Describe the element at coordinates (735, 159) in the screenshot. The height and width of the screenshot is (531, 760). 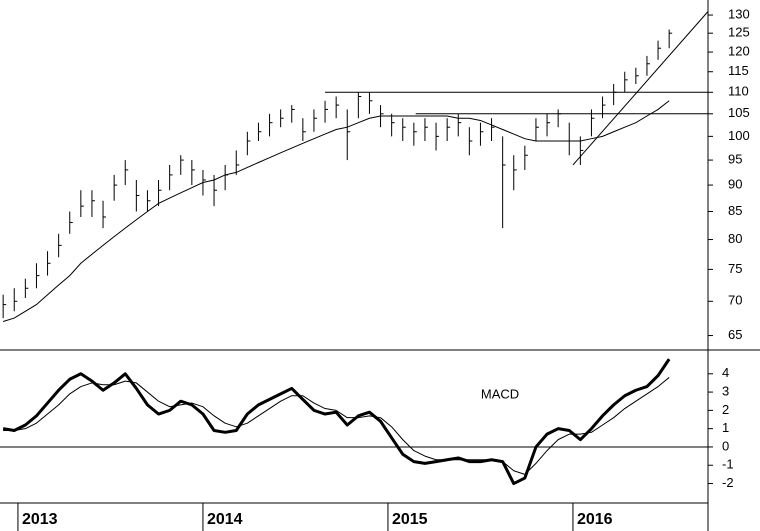
I see `y-tick-label: 95` at that location.